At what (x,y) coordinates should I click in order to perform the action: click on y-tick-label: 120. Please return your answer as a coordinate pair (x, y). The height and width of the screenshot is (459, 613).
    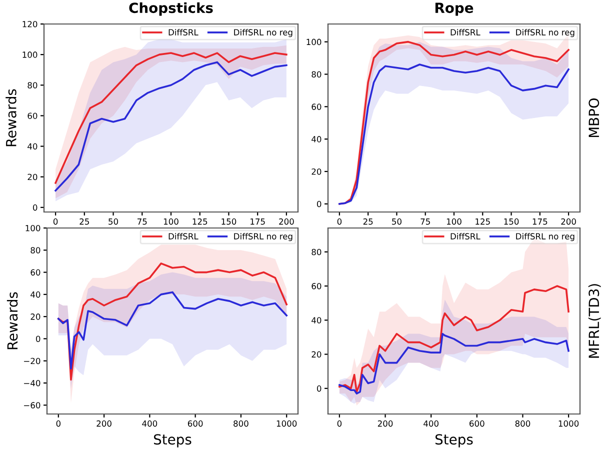
    Looking at the image, I should click on (30, 24).